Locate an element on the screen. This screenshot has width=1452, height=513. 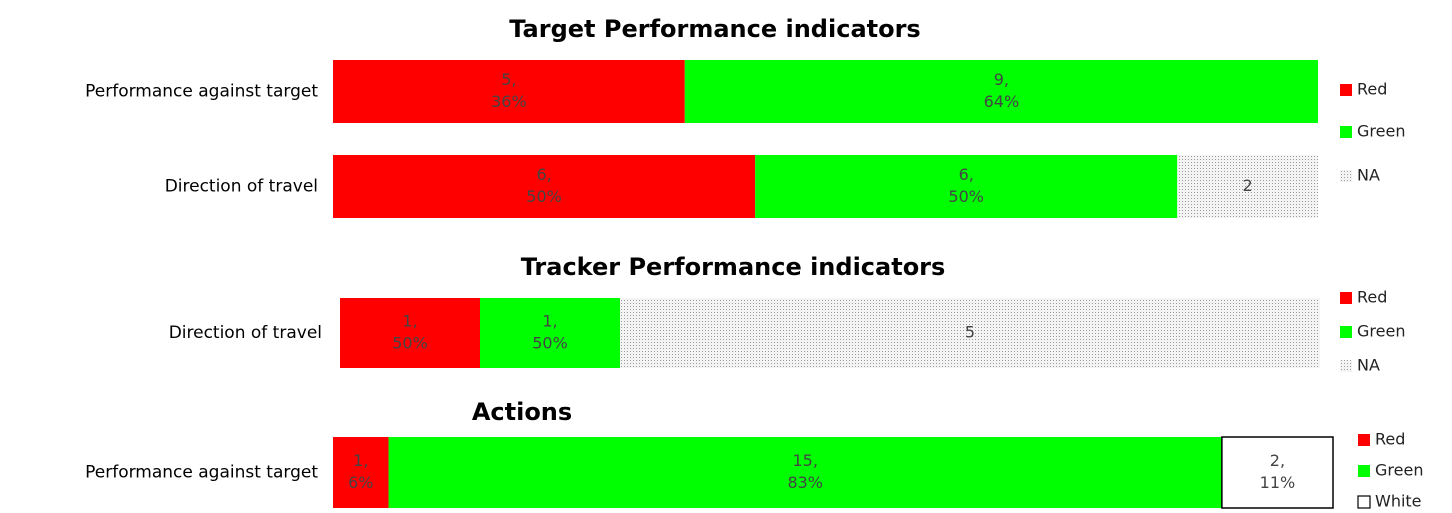
data-label: 64% is located at coordinates (1002, 101).